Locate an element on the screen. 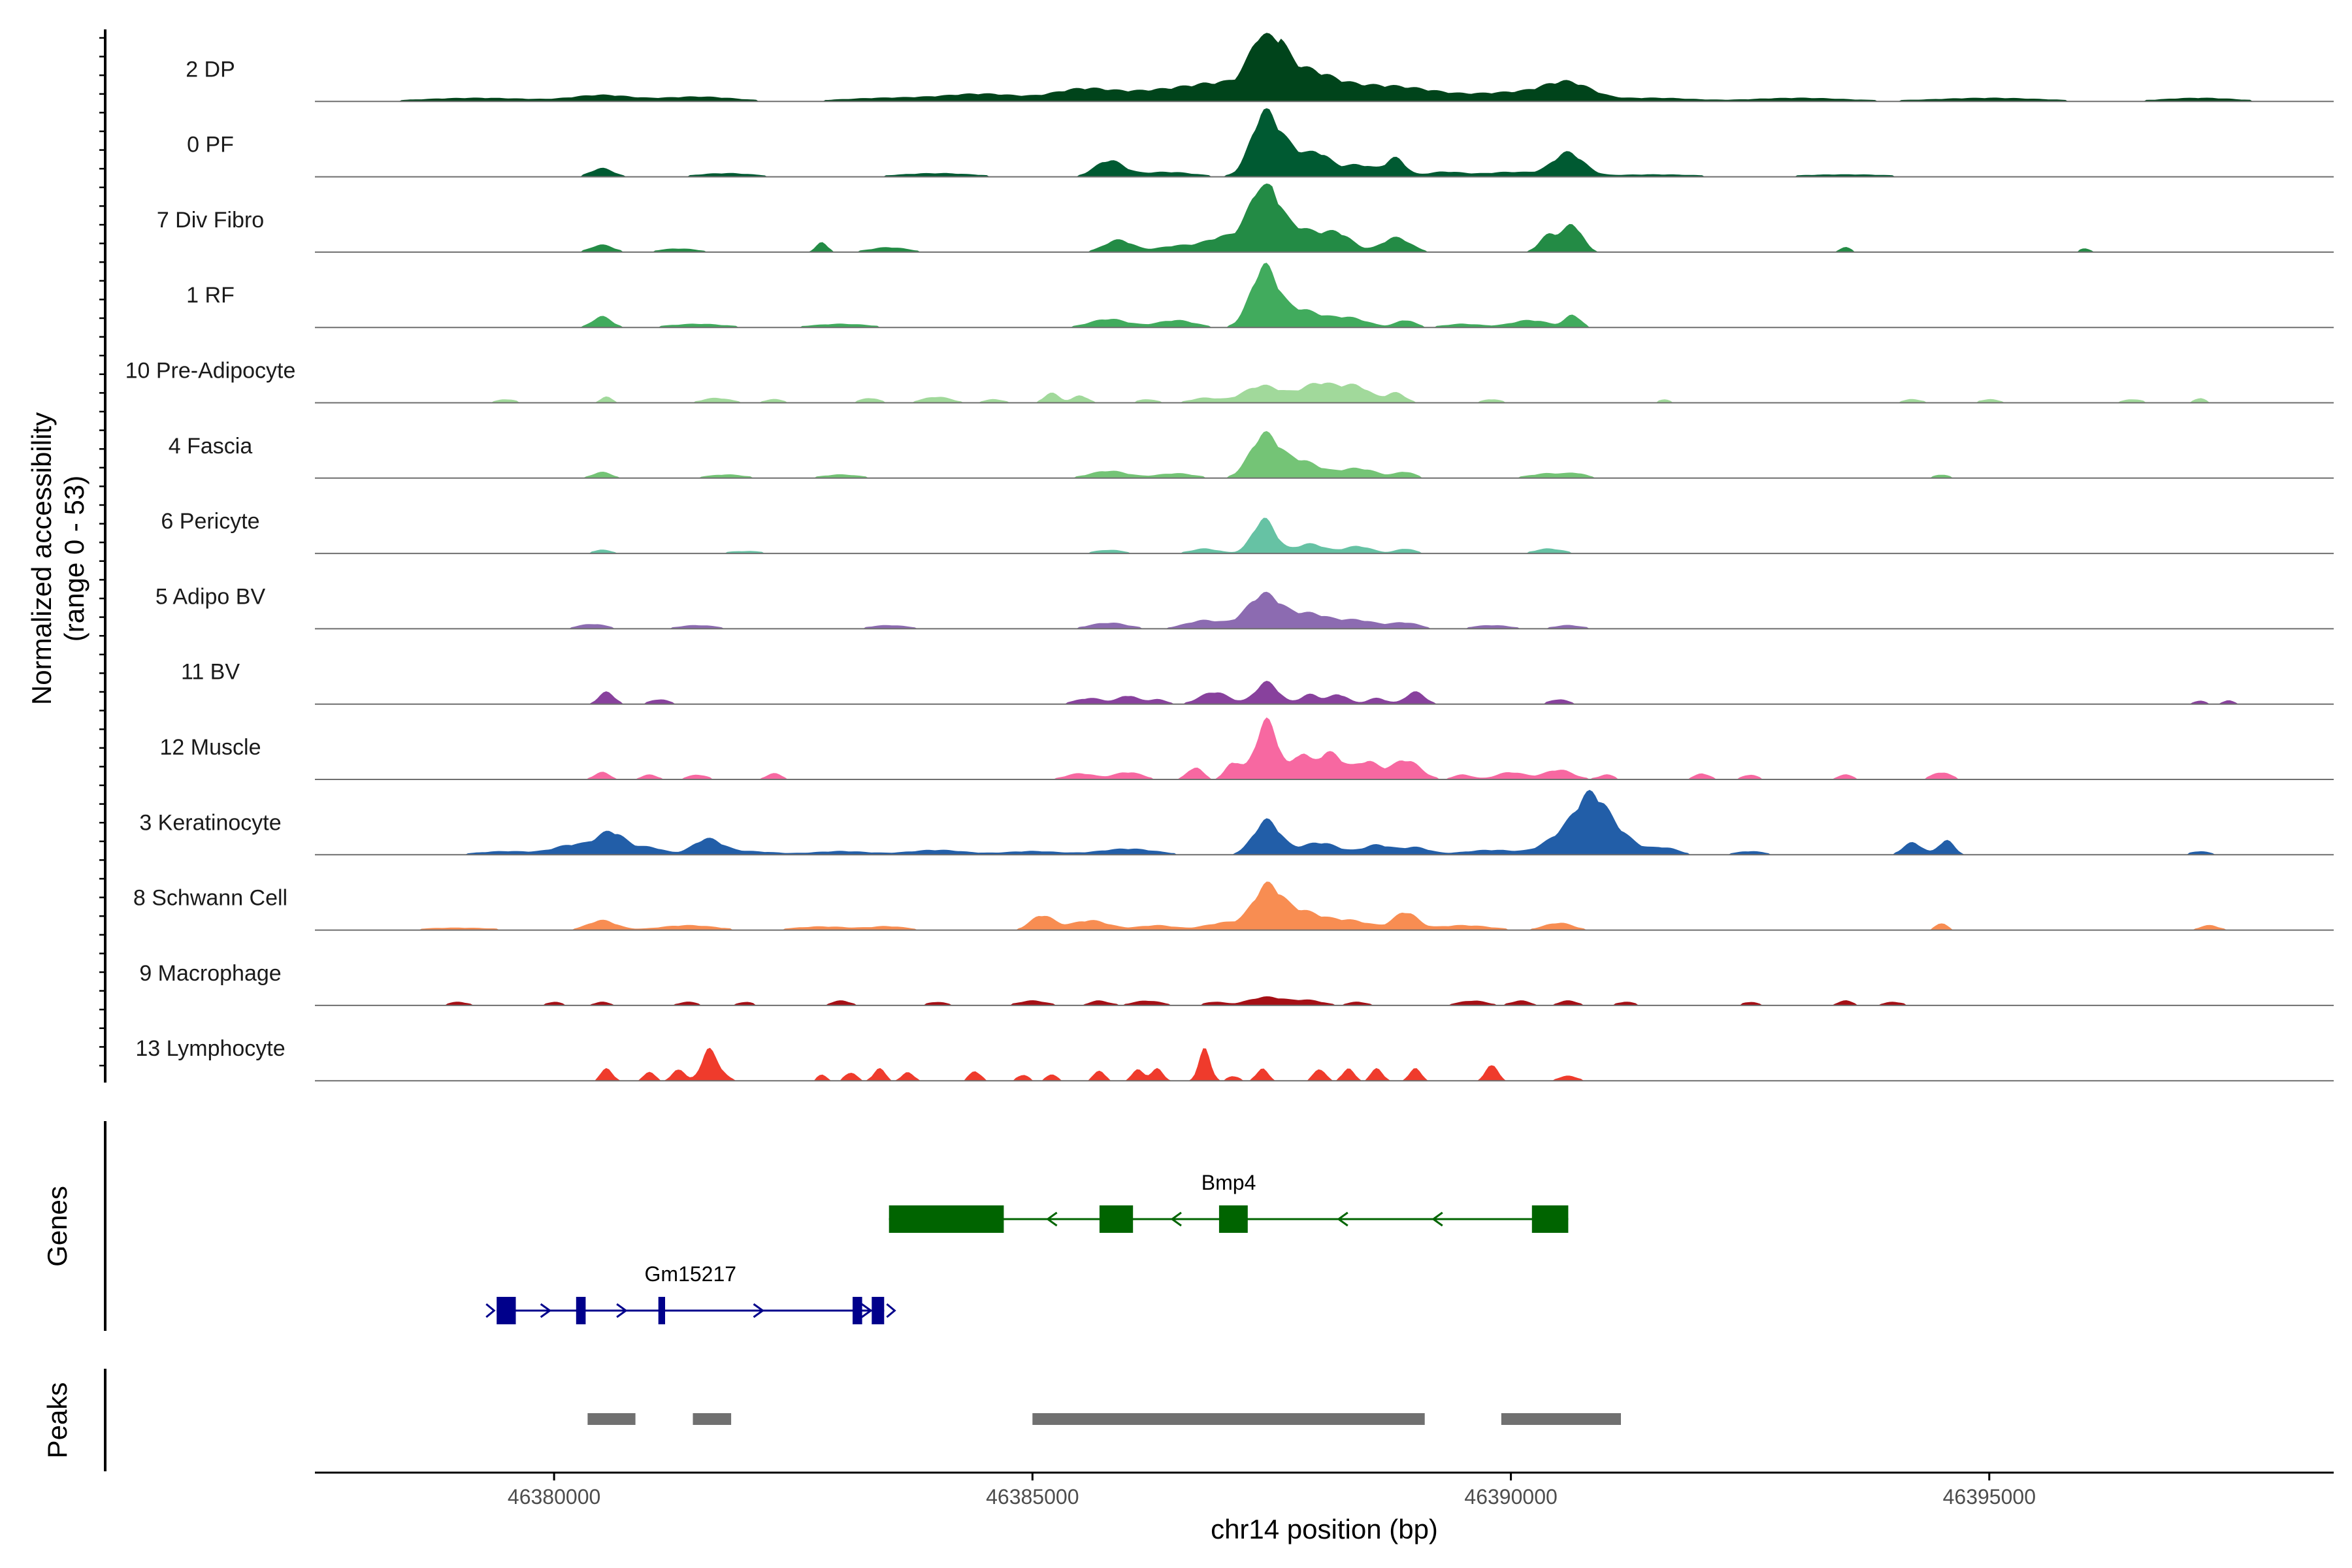  track-14: 13 Lymphocyte is located at coordinates (1234, 1059).